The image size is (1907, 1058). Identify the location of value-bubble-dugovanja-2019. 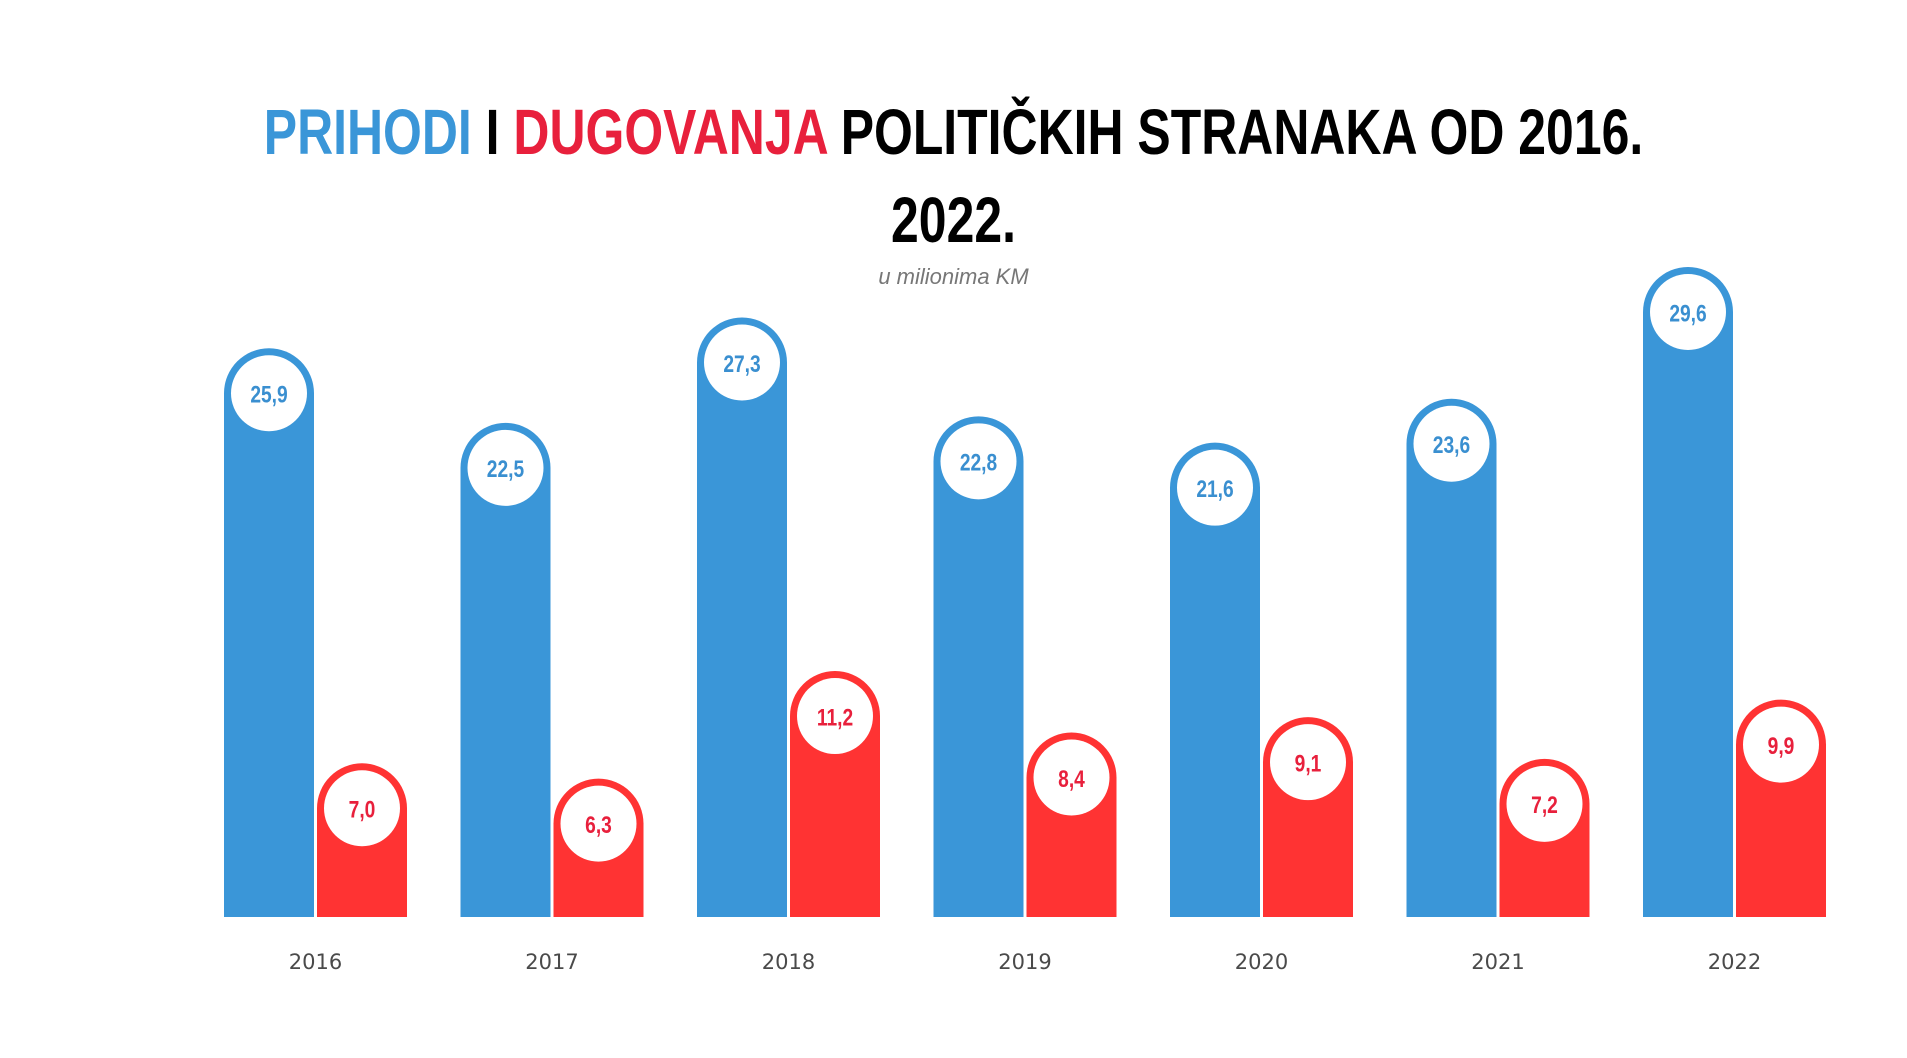
(1071, 777).